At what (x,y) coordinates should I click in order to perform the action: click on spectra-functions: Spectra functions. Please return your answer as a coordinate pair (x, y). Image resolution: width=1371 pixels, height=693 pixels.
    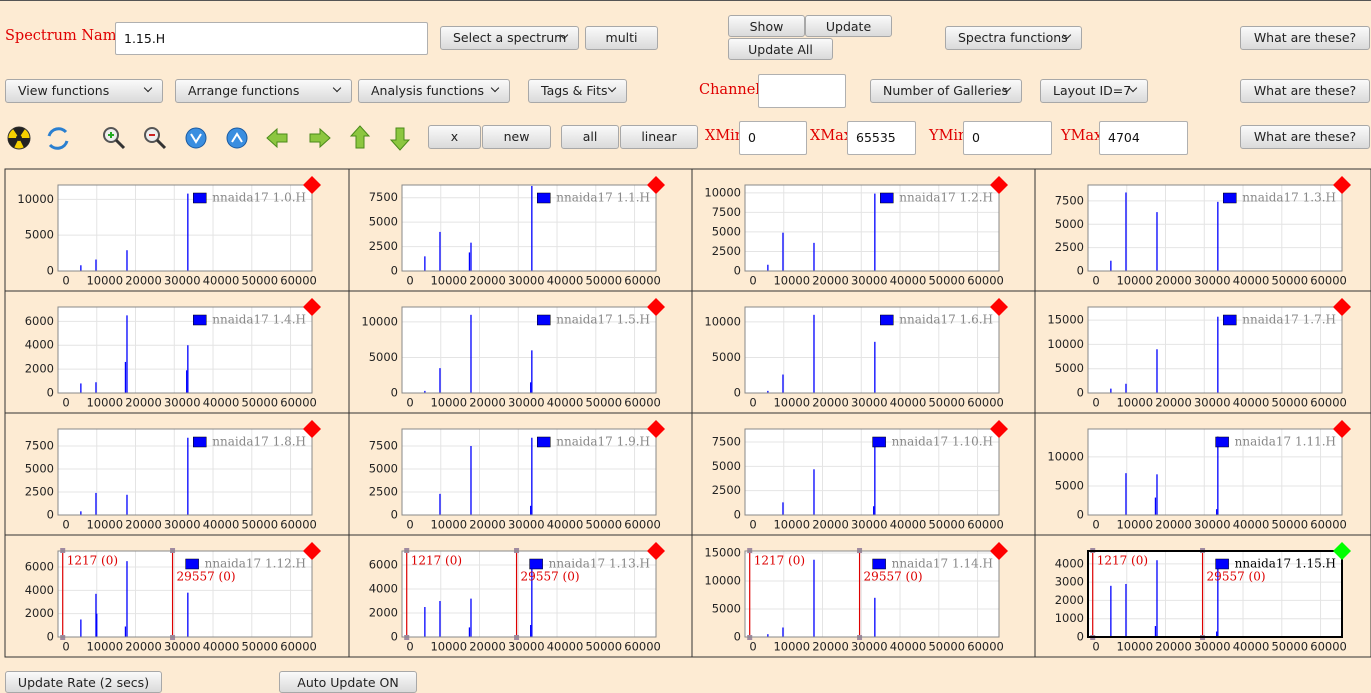
    Looking at the image, I should click on (1013, 38).